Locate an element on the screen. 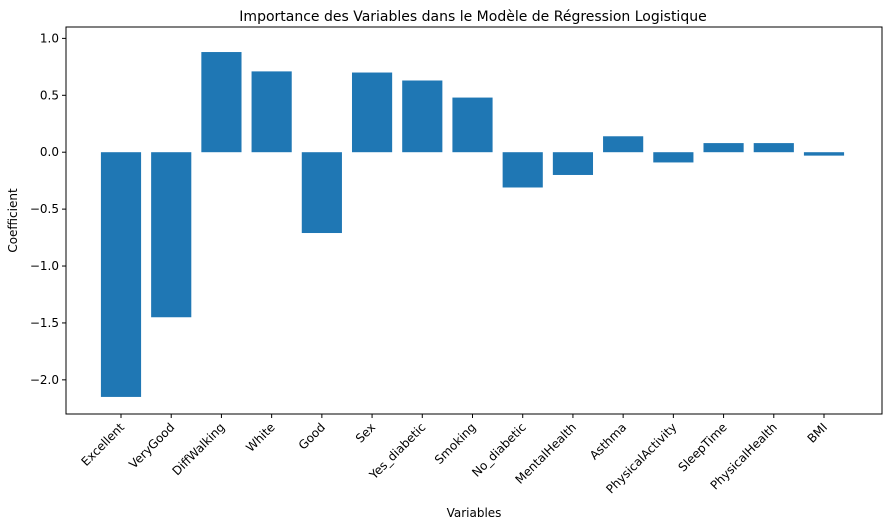 Image resolution: width=892 pixels, height=527 pixels. bar-good is located at coordinates (321, 193).